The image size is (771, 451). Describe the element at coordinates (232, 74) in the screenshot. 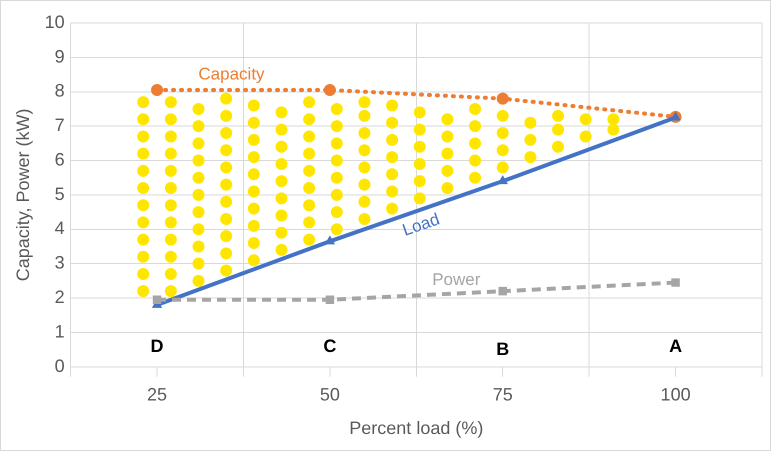

I see `series-label: Capacity` at that location.